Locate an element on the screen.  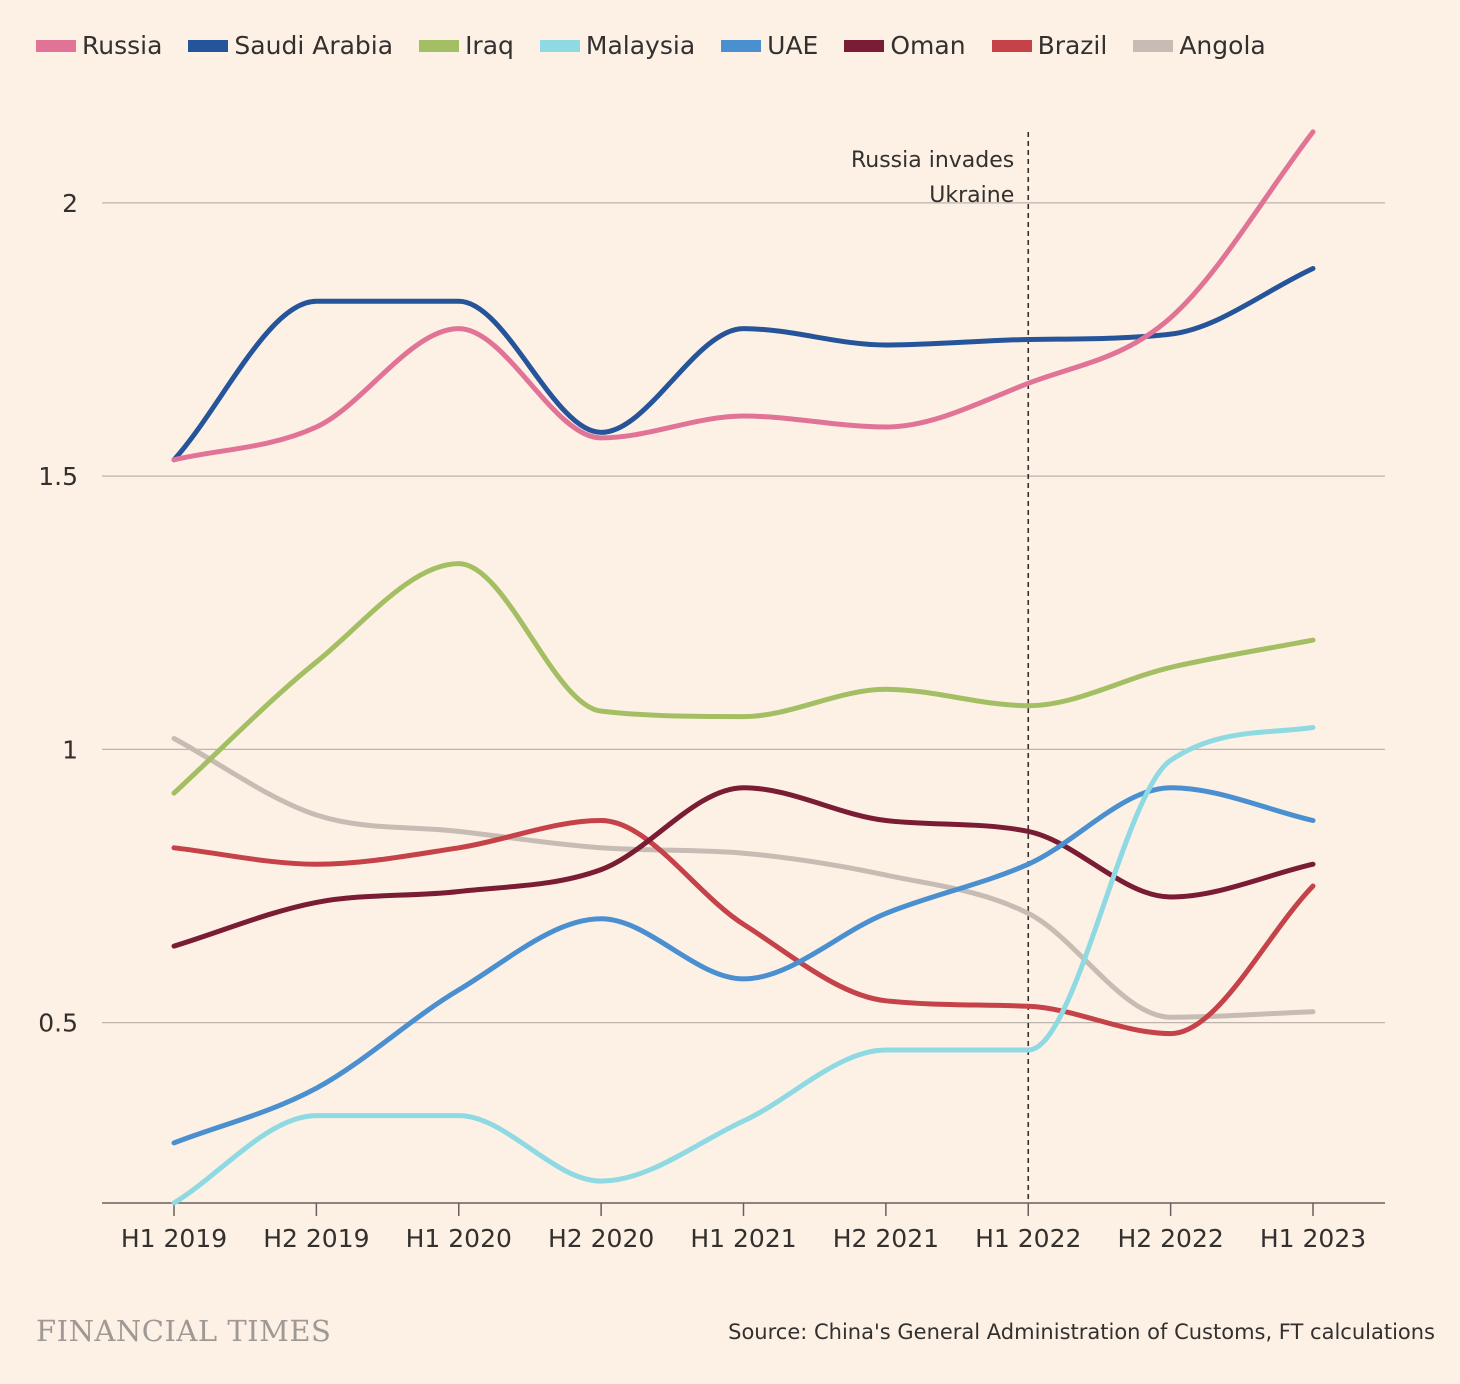
legend-item-iraq: Iraq is located at coordinates (466, 46).